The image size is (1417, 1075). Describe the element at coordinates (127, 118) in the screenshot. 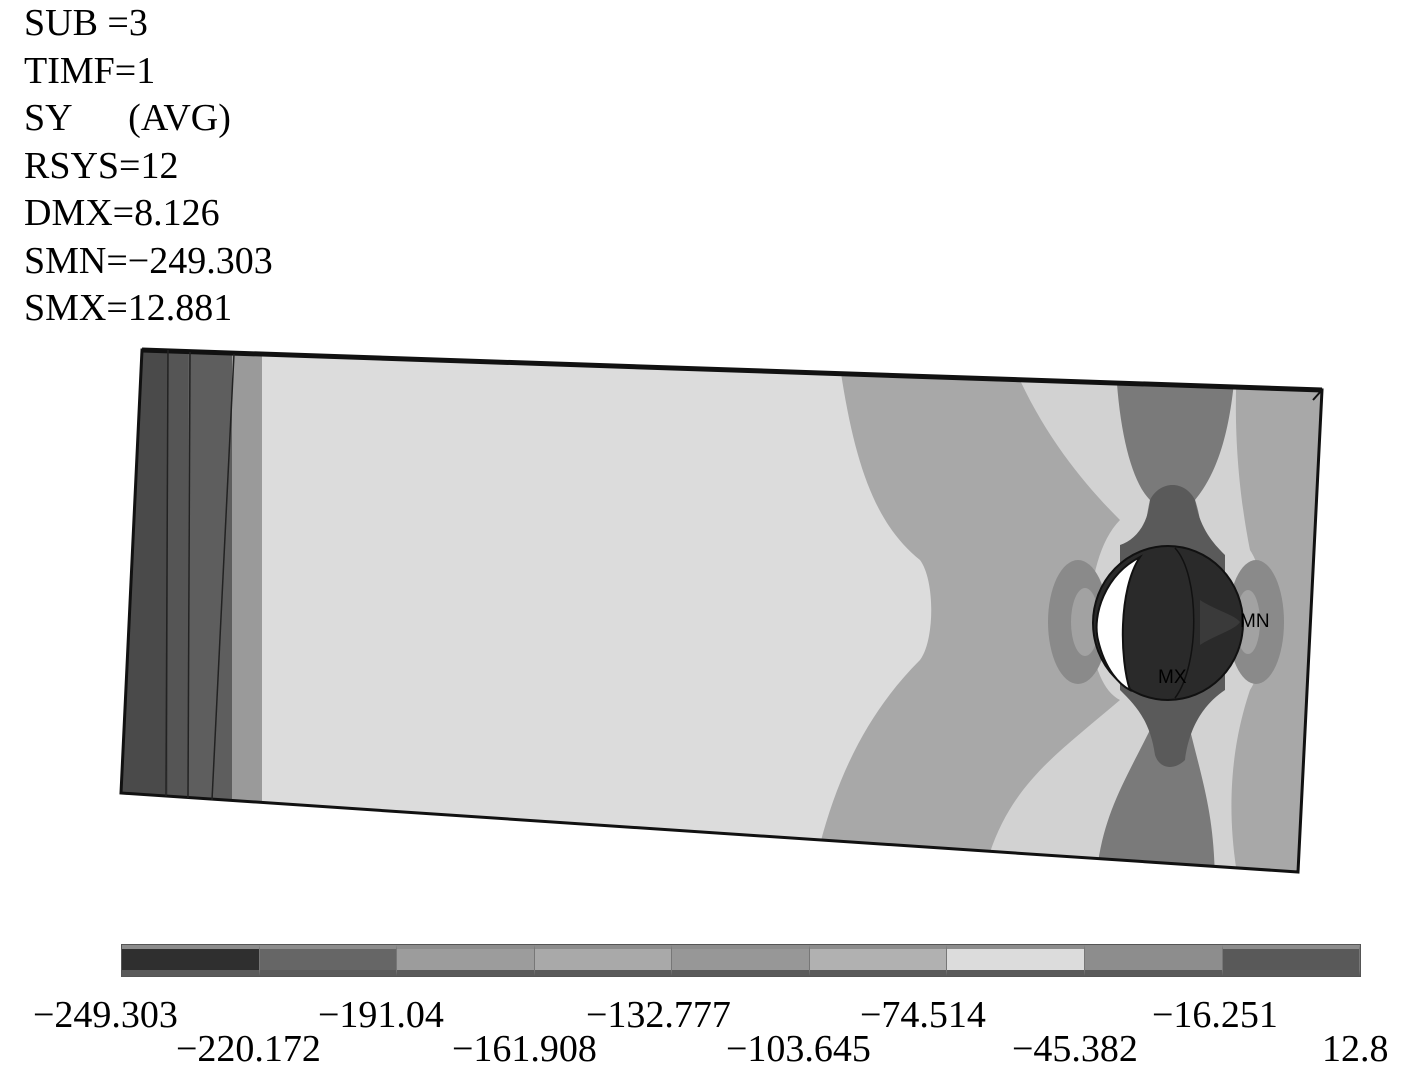

I see `info-sy: SY (AVG)` at that location.